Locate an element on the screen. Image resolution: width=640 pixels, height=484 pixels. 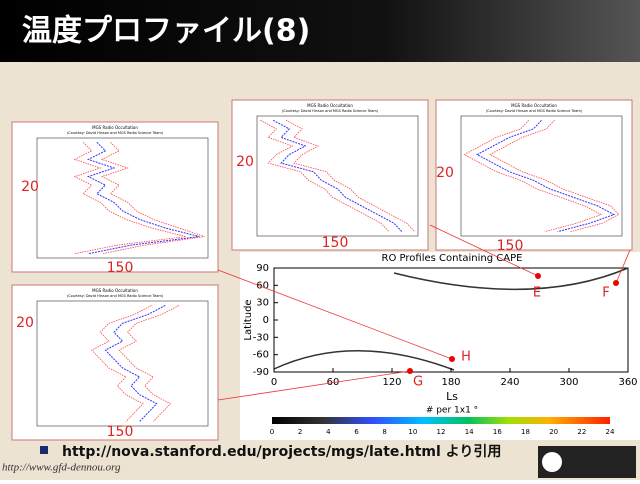
colorbar-tick-label: 24 is located at coordinates (610, 432).